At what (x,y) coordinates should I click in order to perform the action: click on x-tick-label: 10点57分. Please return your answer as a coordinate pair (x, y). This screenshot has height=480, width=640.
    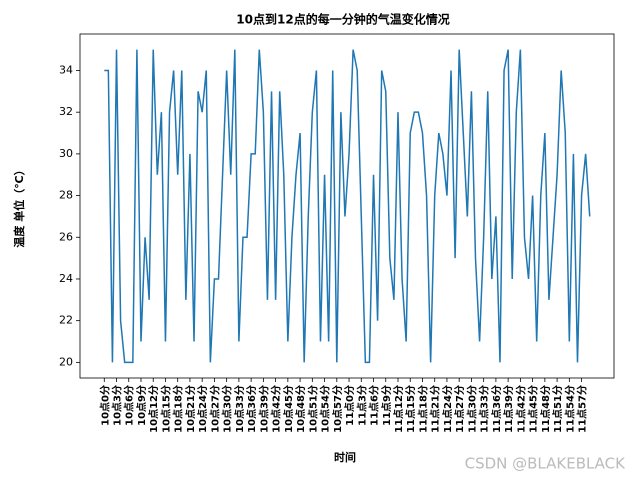
    Looking at the image, I should click on (337, 409).